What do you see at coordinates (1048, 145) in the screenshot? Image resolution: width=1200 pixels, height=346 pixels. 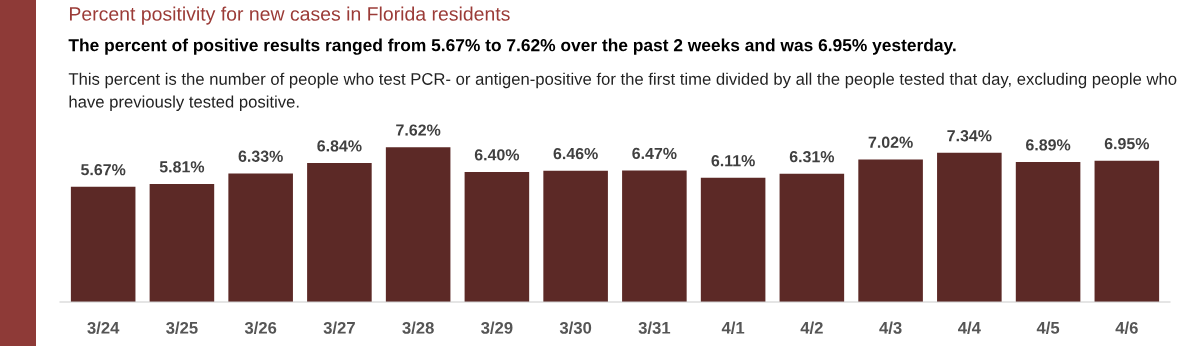 I see `data-label: 6.89%` at bounding box center [1048, 145].